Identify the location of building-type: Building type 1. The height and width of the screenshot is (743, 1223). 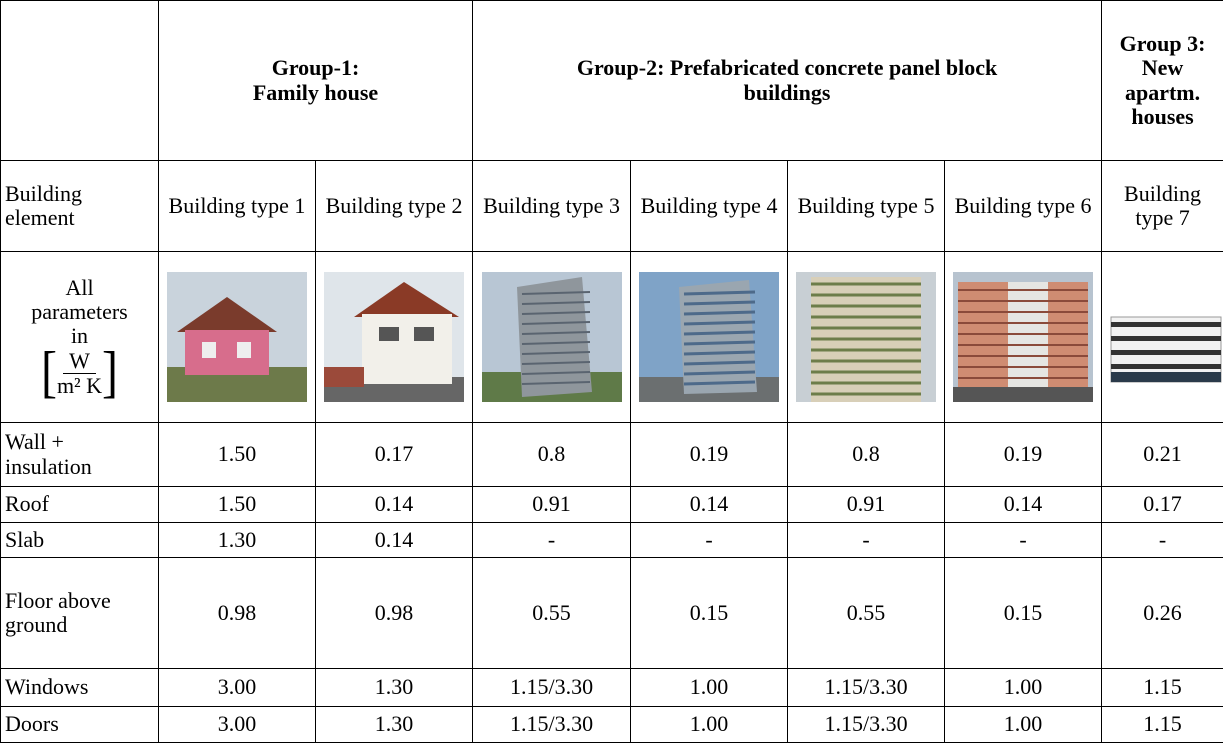
(237, 206).